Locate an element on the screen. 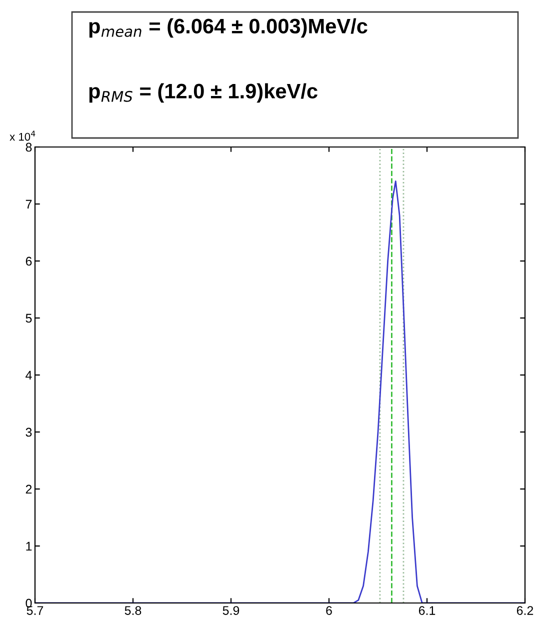  y-tick-label: 7 is located at coordinates (29, 204).